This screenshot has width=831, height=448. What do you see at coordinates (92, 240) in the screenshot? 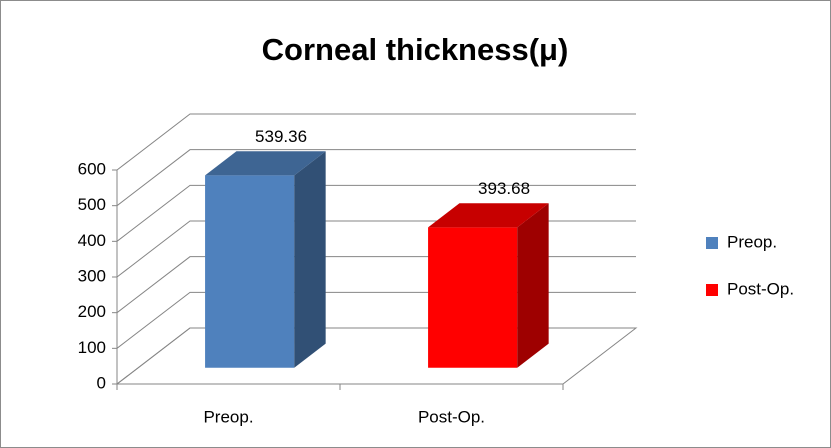
I see `y-tick-label: 400` at bounding box center [92, 240].